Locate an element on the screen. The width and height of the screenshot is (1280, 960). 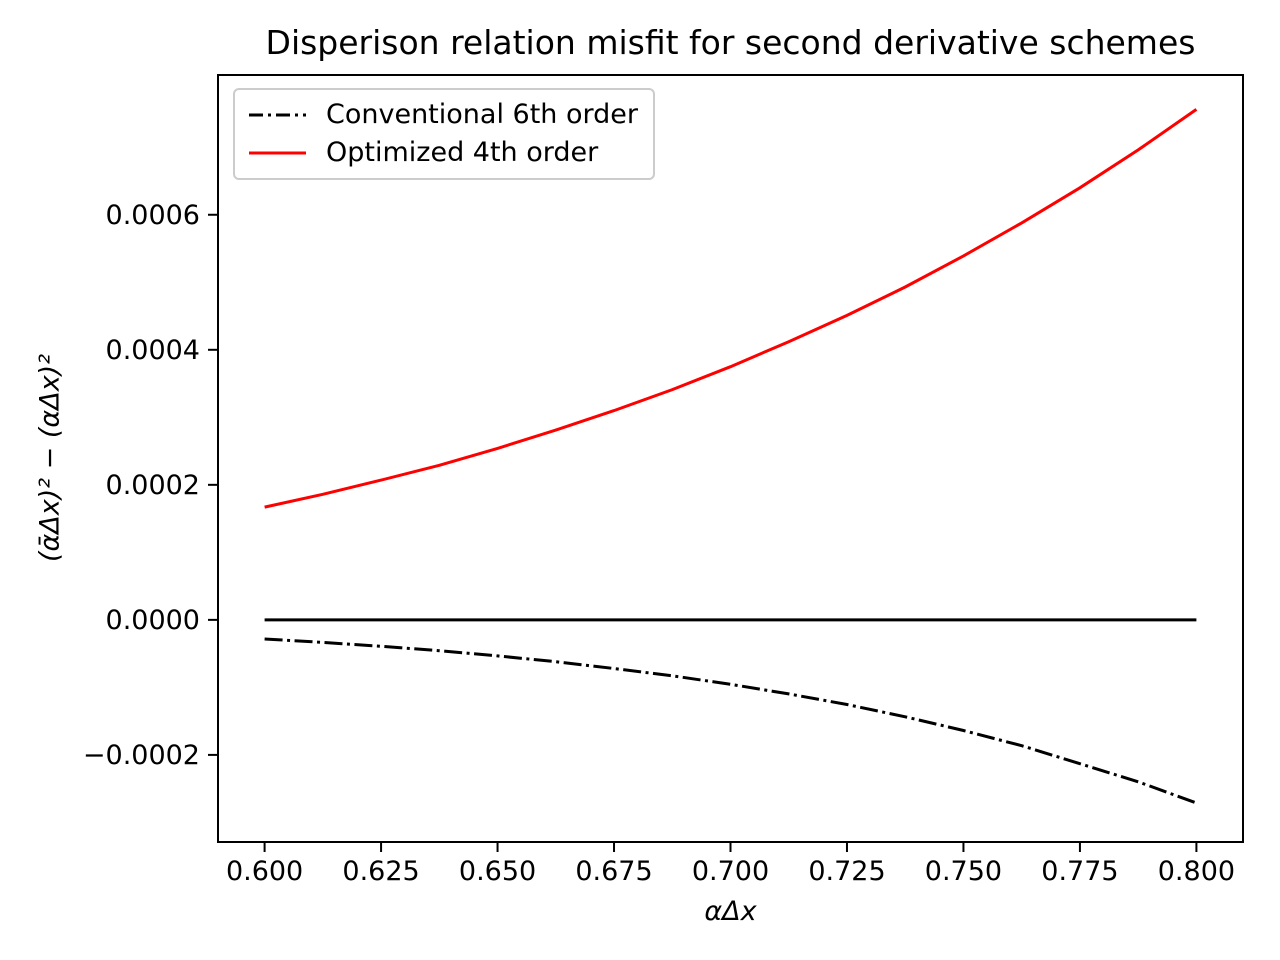
x-tick-label: 0.725 is located at coordinates (846, 871).